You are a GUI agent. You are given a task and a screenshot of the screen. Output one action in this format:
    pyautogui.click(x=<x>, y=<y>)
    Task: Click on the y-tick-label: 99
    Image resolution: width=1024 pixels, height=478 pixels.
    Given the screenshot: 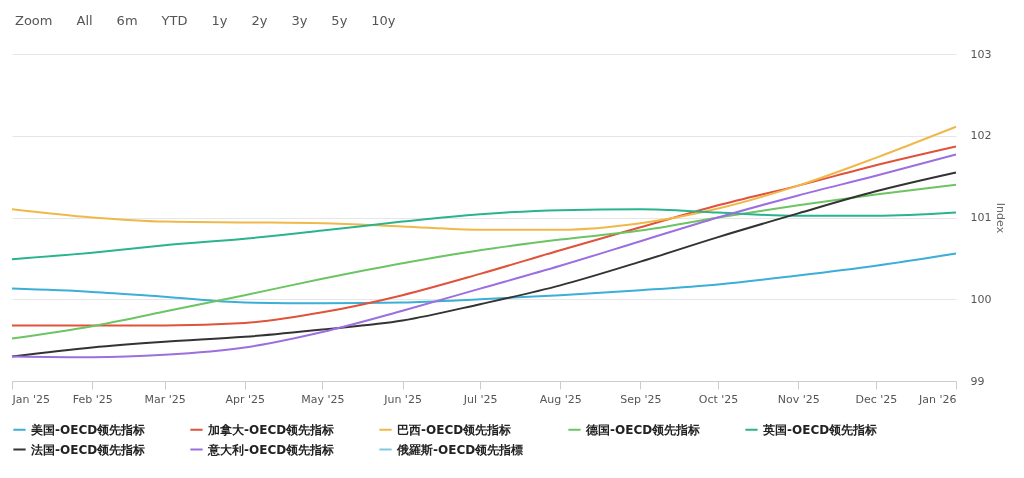 What is the action you would take?
    pyautogui.click(x=977, y=381)
    